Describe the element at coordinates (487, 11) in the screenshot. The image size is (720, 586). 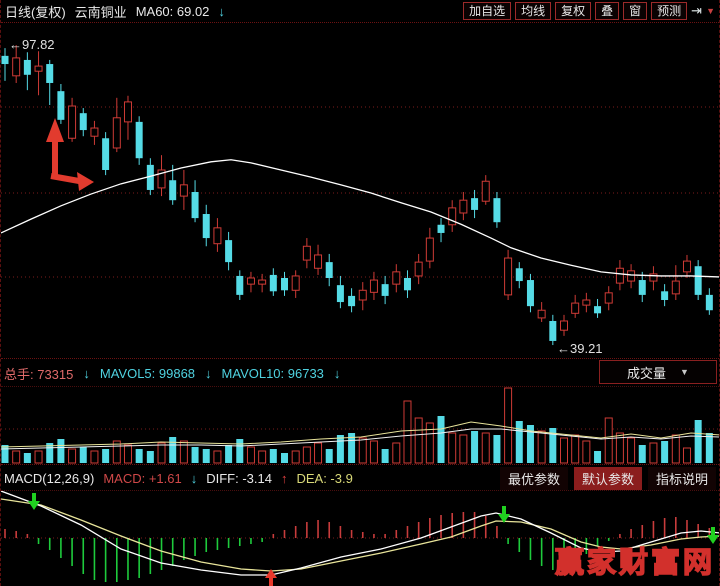
I see `add-favorite-button: 加自选` at that location.